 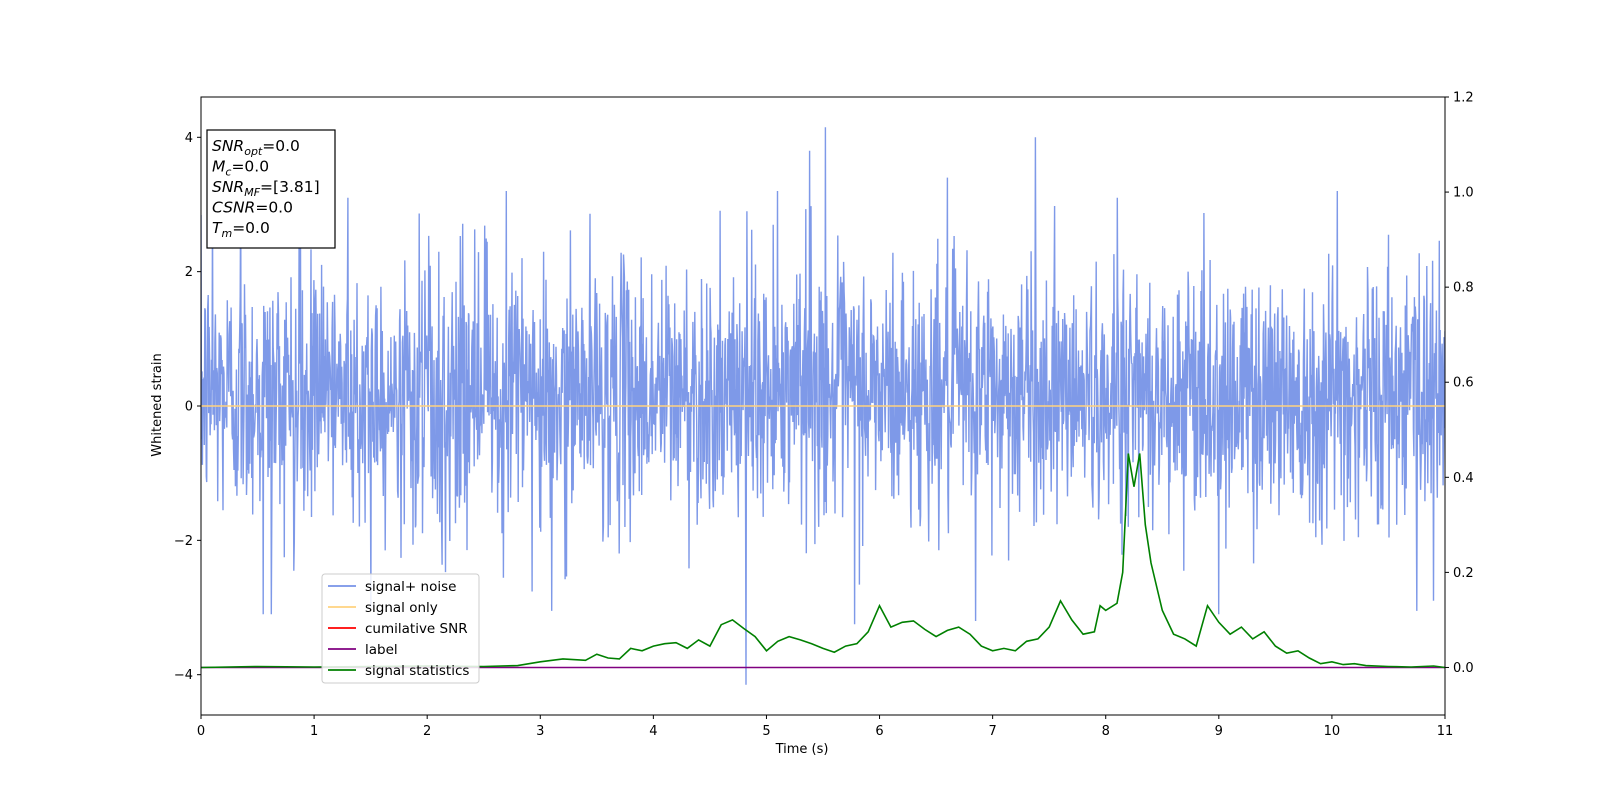 What do you see at coordinates (157, 404) in the screenshot?
I see `y-axis-label: Whitened strain` at bounding box center [157, 404].